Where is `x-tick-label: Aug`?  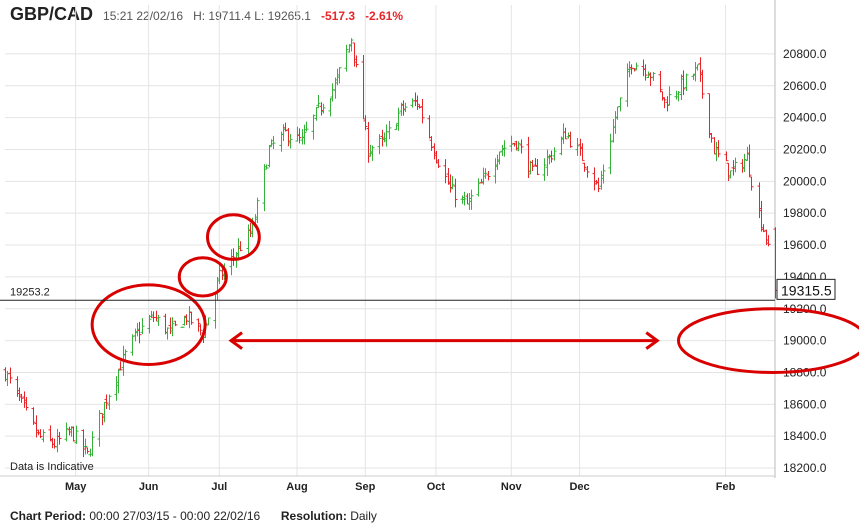 x-tick-label: Aug is located at coordinates (296, 487).